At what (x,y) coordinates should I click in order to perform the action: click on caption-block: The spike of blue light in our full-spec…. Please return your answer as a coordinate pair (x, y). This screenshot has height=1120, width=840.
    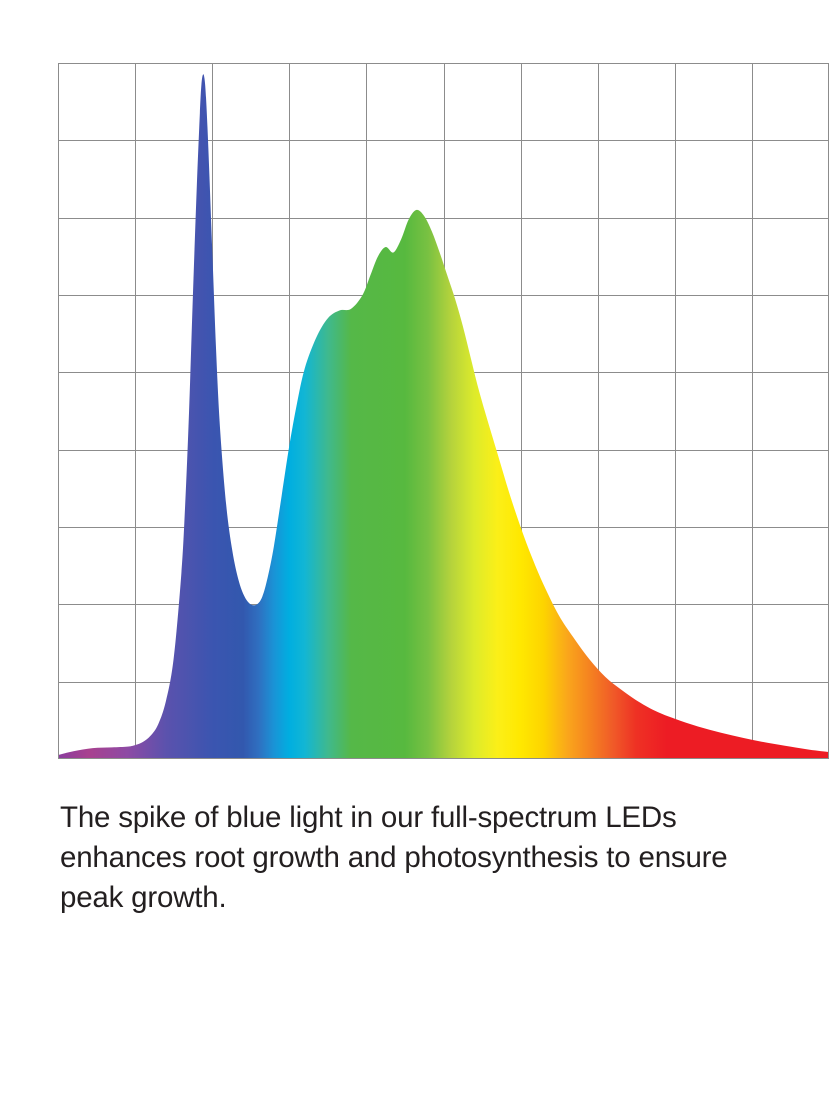
    Looking at the image, I should click on (425, 858).